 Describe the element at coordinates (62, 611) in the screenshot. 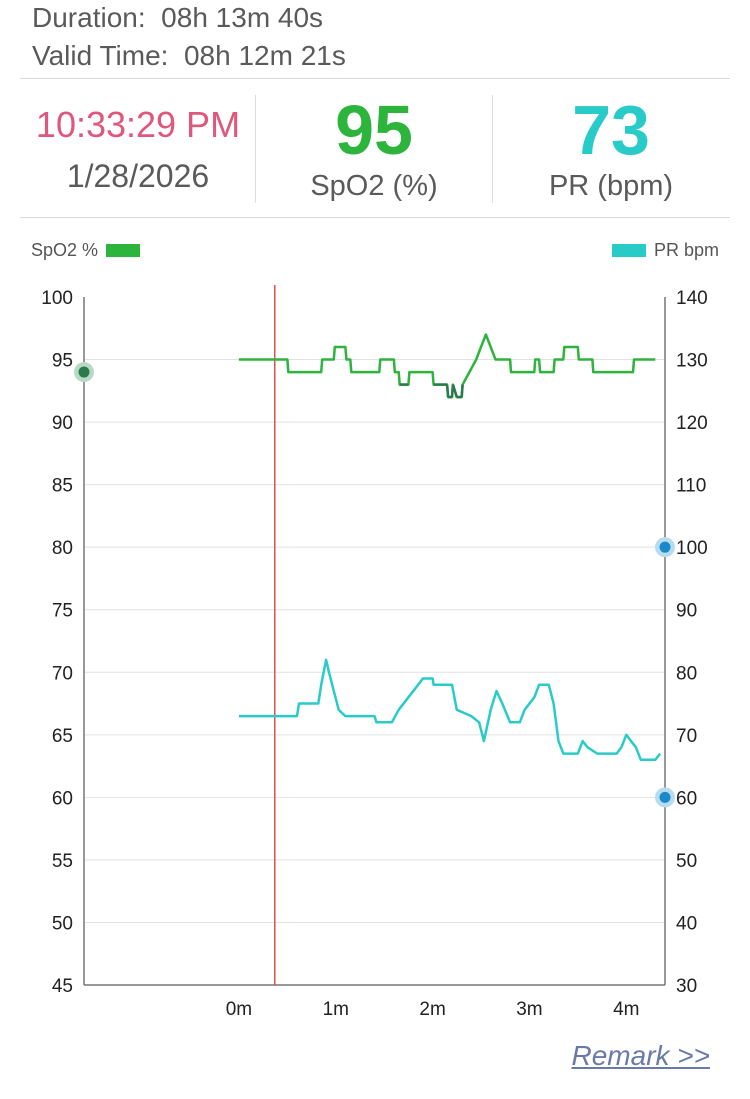

I see `left-tick-label: 75` at that location.